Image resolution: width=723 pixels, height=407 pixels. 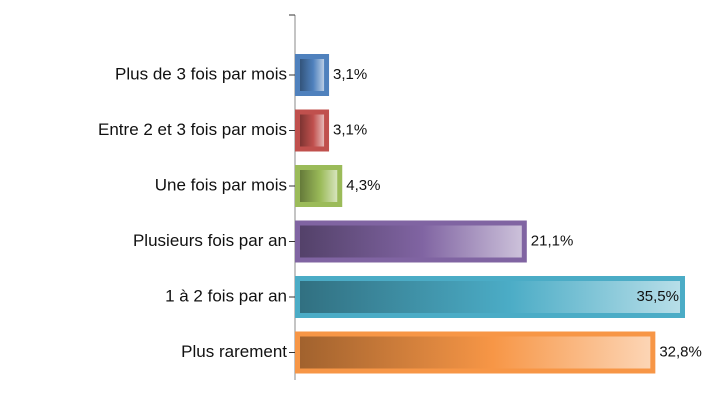 What do you see at coordinates (680, 351) in the screenshot?
I see `value-label: 32,8%` at bounding box center [680, 351].